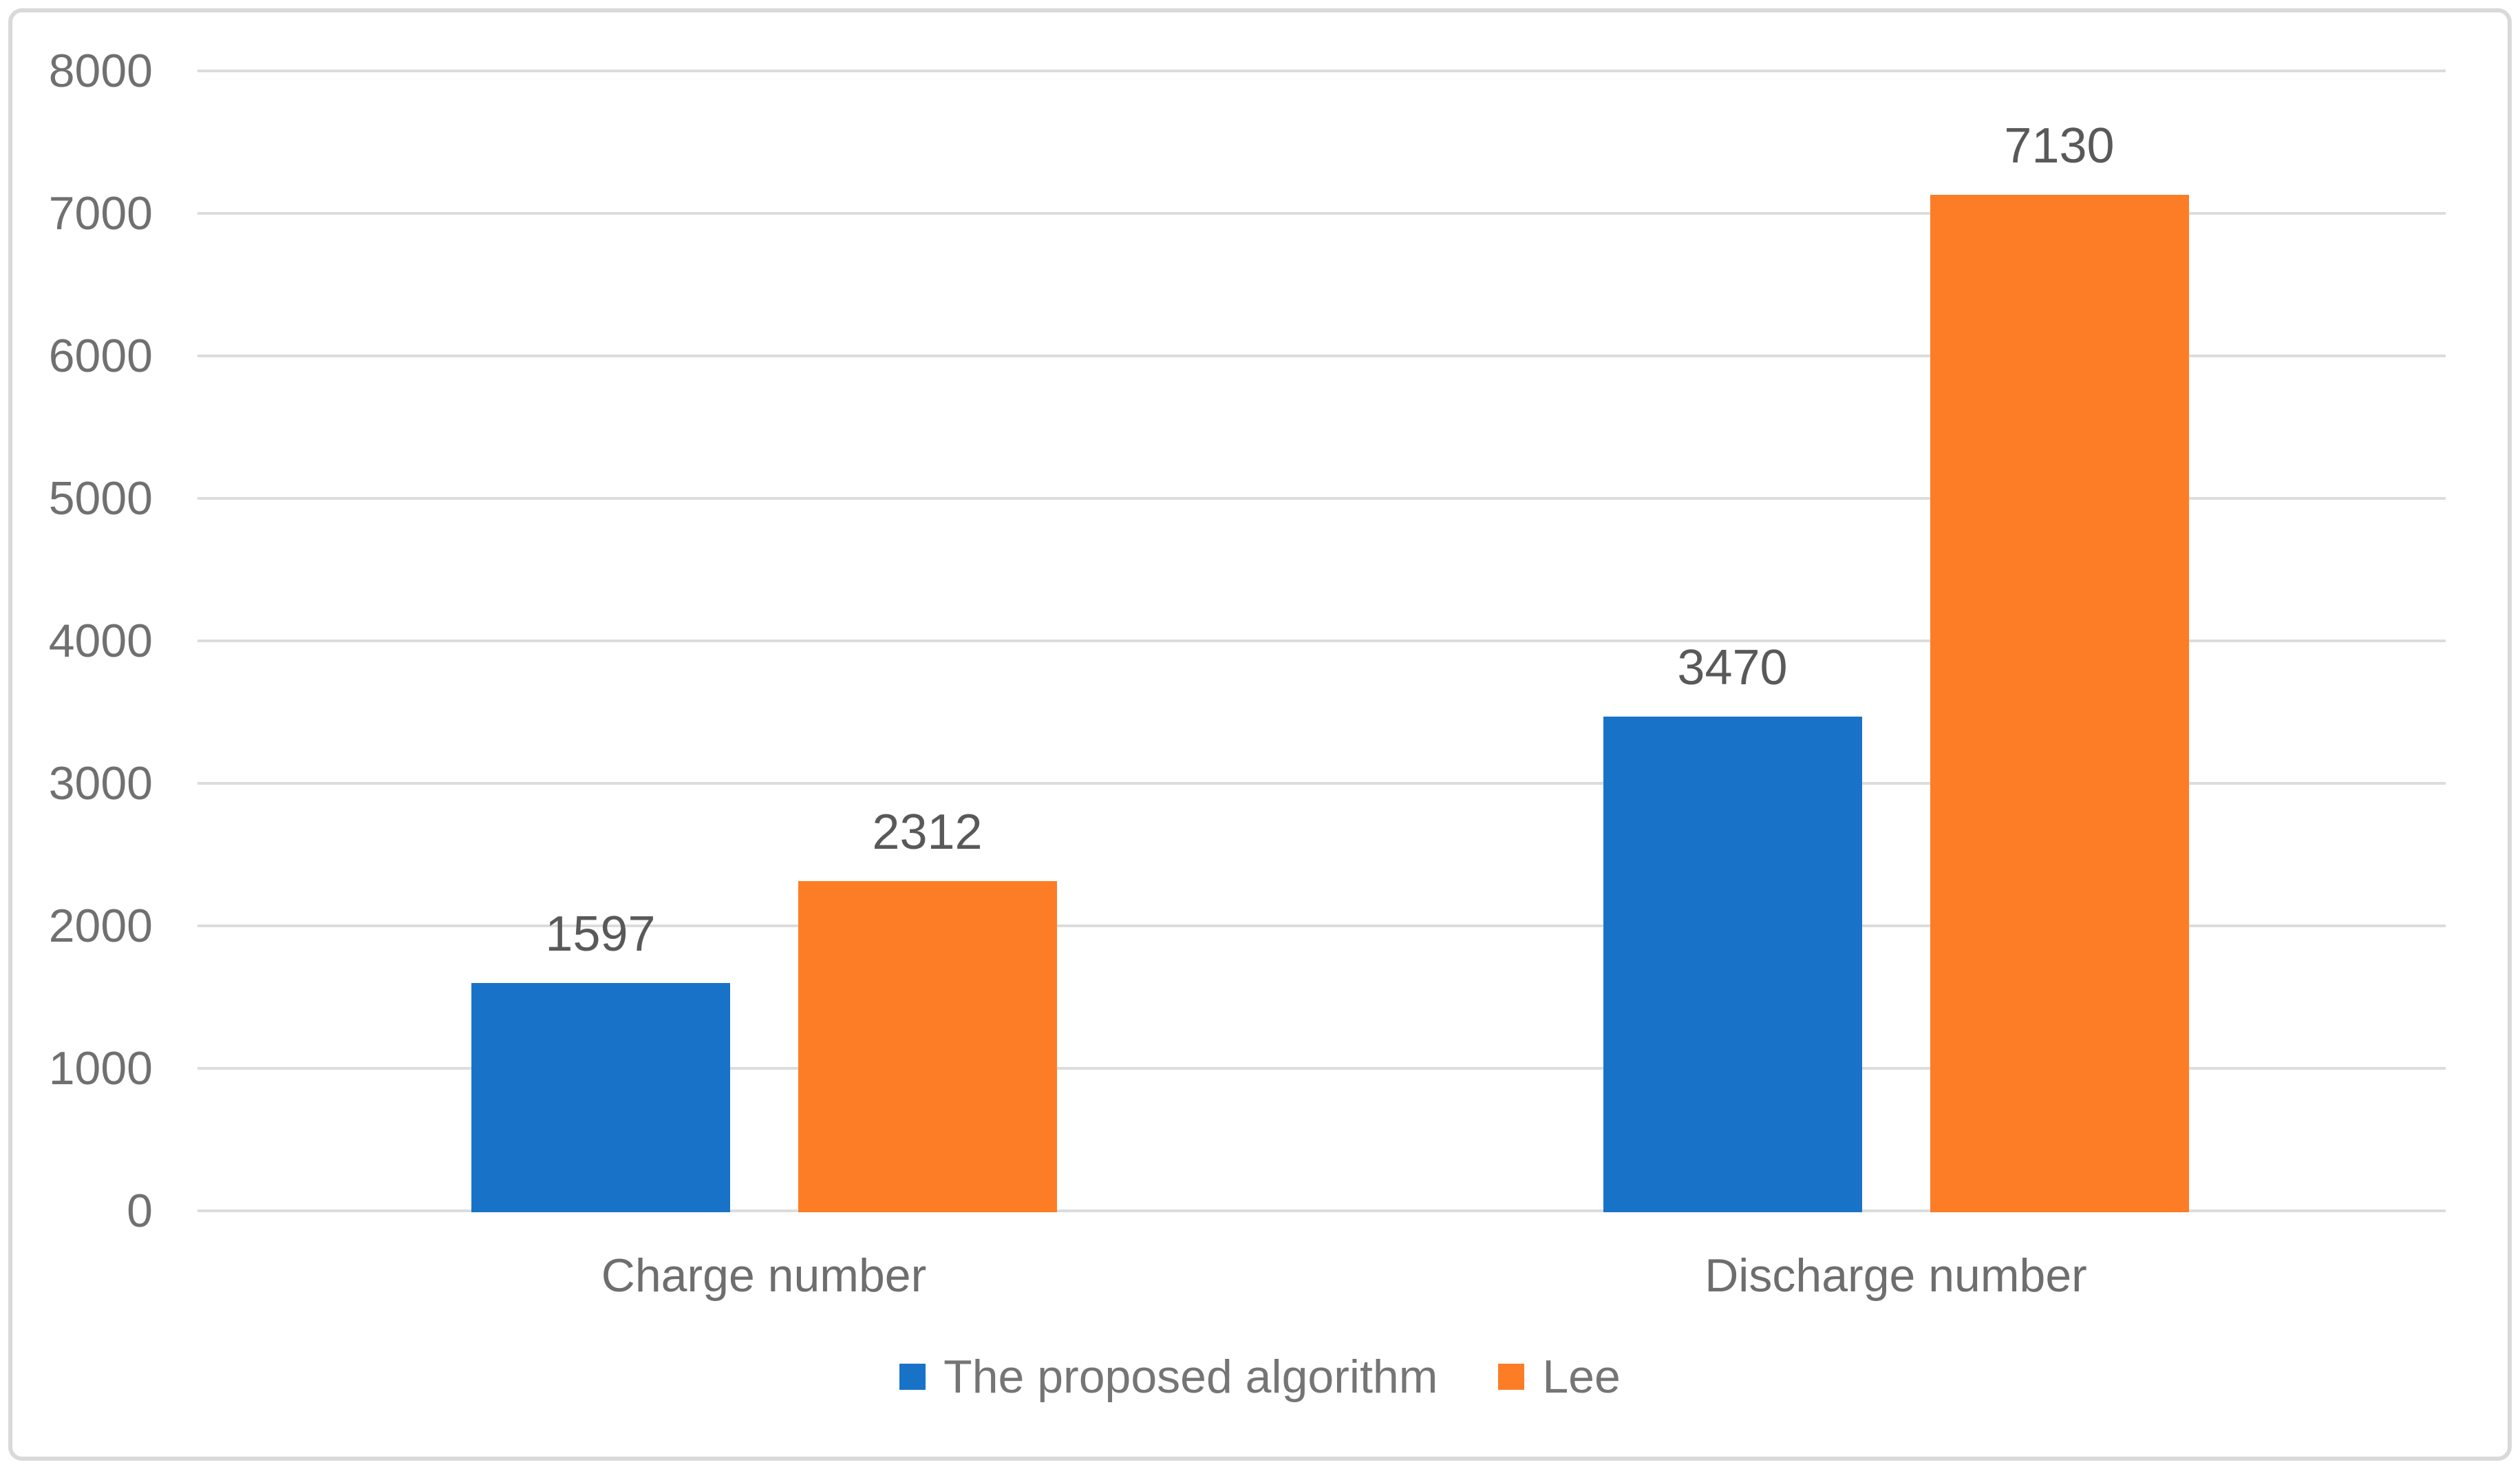  Describe the element at coordinates (764, 1275) in the screenshot. I see `category-label-charge-number: Charge number` at that location.